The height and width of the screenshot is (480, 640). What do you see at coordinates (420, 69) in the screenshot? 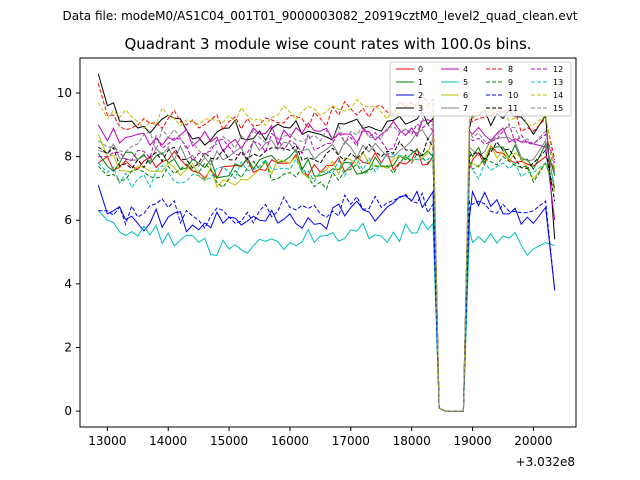
I see `legend-label-0: 0` at bounding box center [420, 69].